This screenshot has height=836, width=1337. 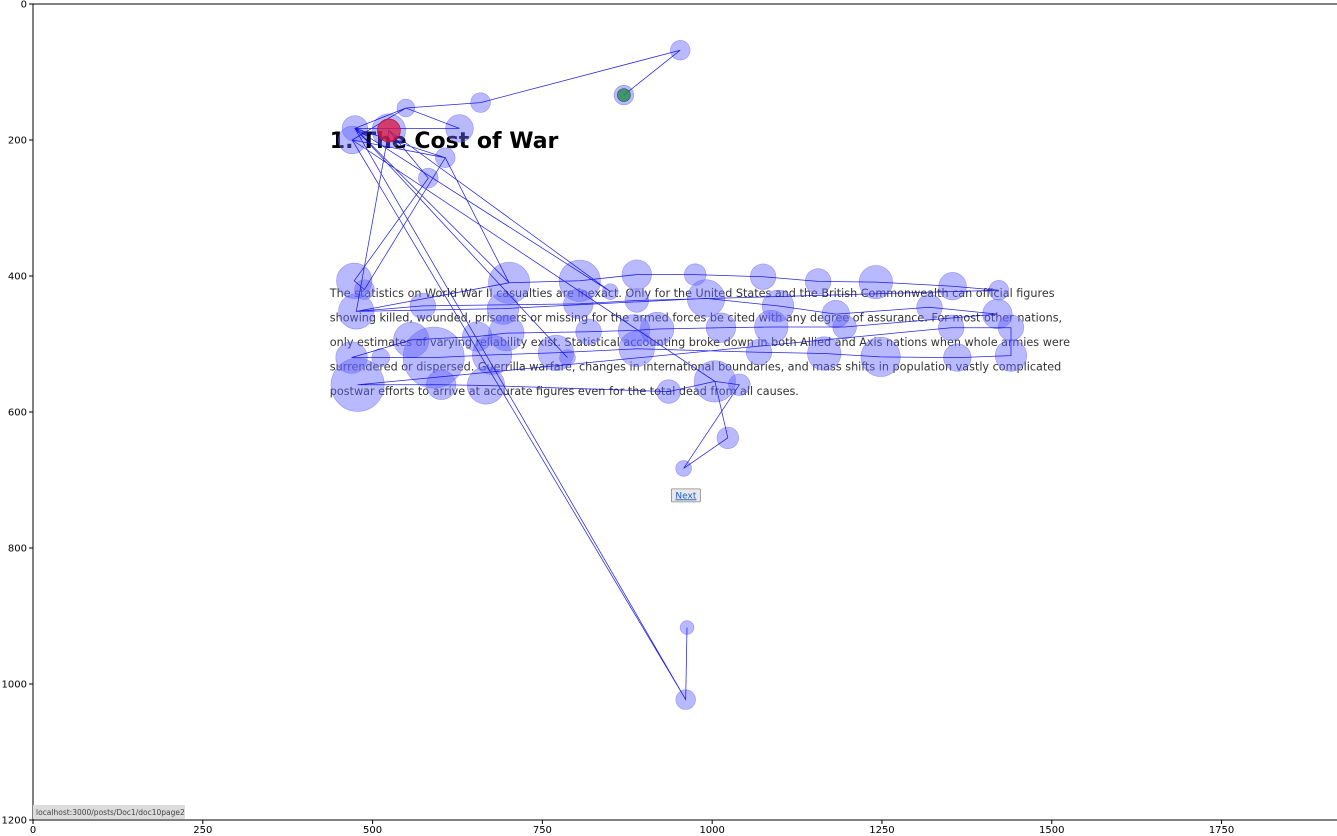 I want to click on x-tick-label: 0, so click(x=33, y=830).